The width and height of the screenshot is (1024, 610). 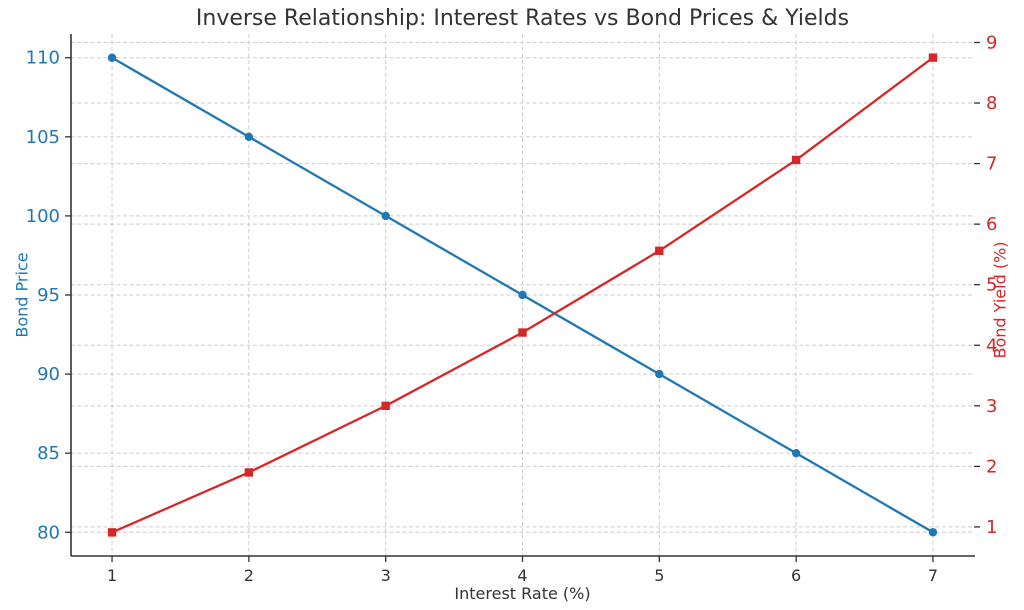 I want to click on left-tick-label: 105, so click(x=43, y=137).